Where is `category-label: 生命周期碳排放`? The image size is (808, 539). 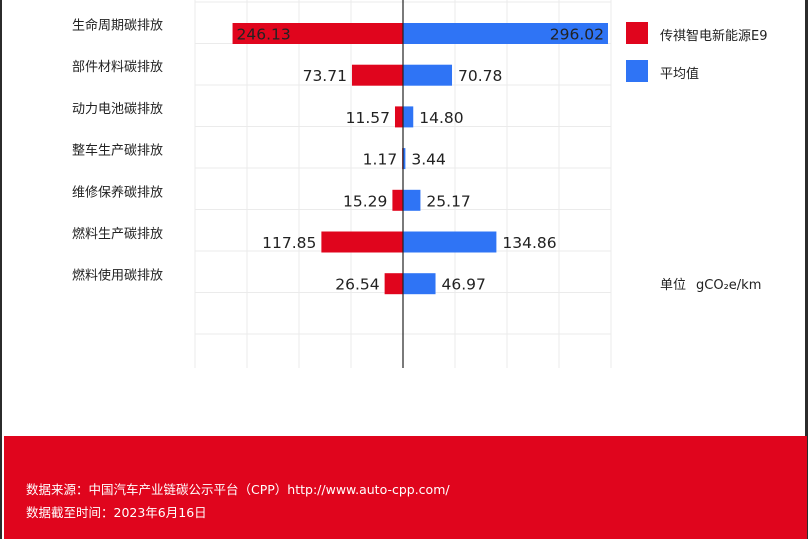
category-label: 生命周期碳排放 is located at coordinates (117, 26).